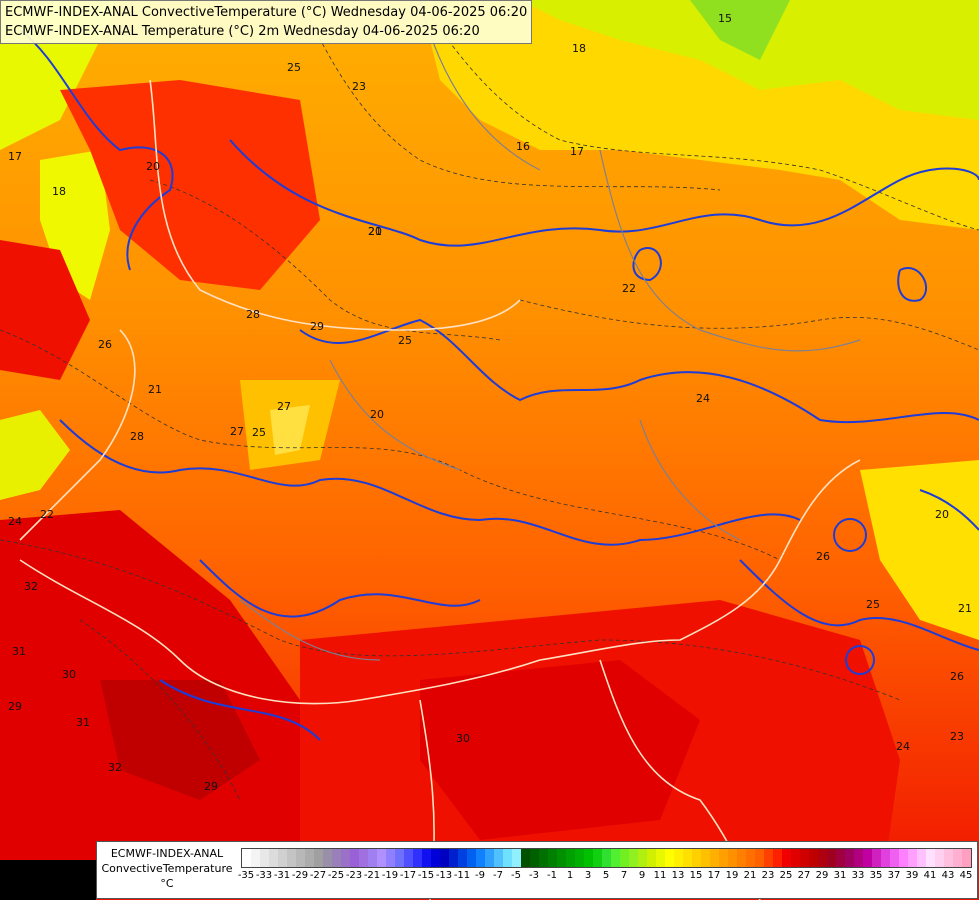  I want to click on legend-tick-label: 1, so click(570, 875).